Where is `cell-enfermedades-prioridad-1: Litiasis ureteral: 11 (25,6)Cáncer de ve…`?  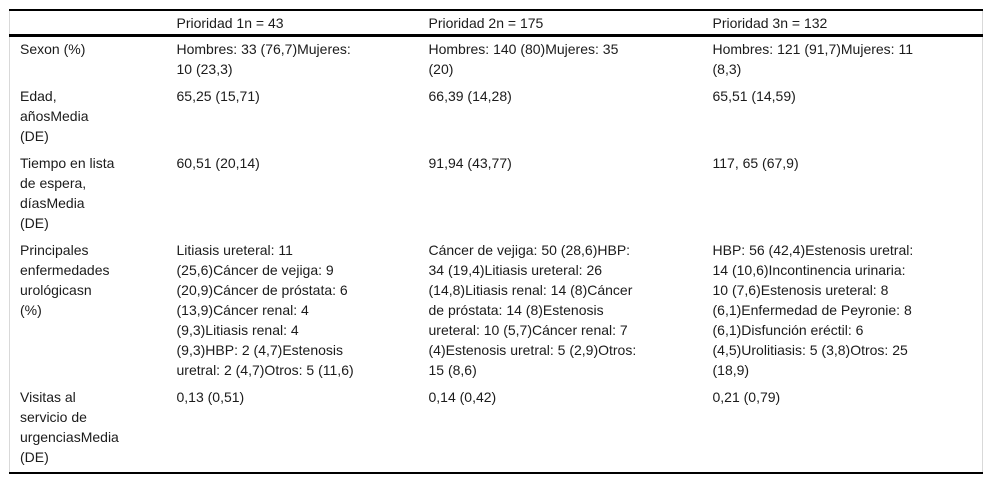
cell-enfermedades-prioridad-1: Litiasis ureteral: 11 (25,6)Cáncer de ve… is located at coordinates (265, 310).